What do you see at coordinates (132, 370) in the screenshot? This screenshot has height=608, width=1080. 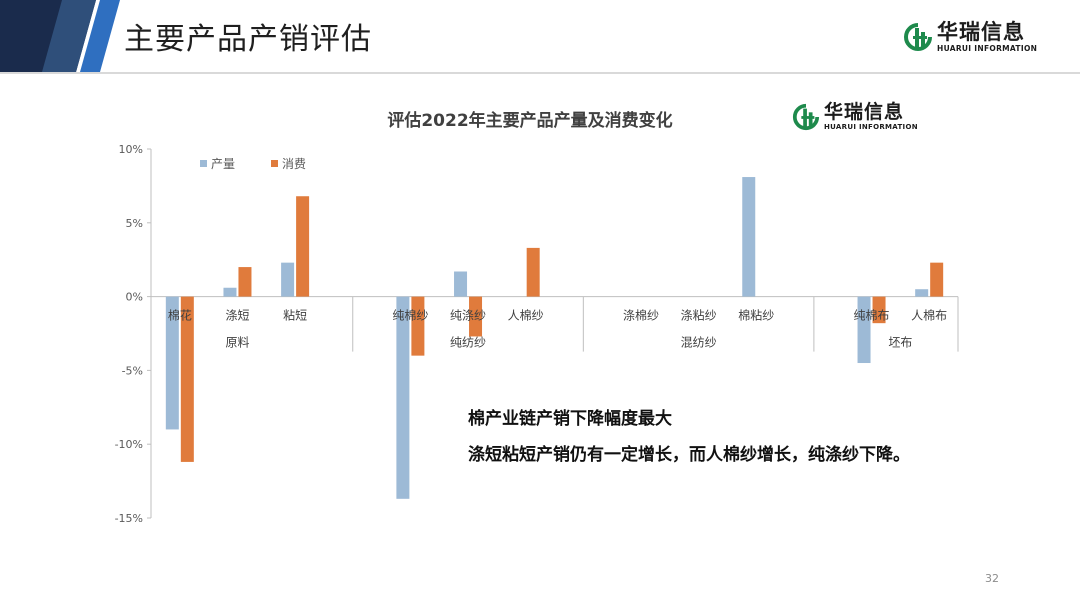 I see `y-tick-label: -5%` at bounding box center [132, 370].